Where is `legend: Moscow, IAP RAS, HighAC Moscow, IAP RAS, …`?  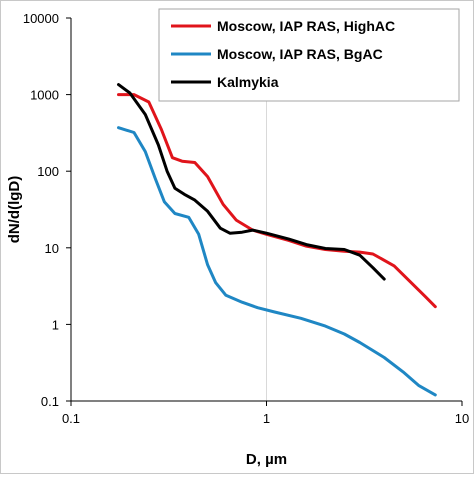 legend: Moscow, IAP RAS, HighAC Moscow, IAP RAS, … is located at coordinates (309, 55).